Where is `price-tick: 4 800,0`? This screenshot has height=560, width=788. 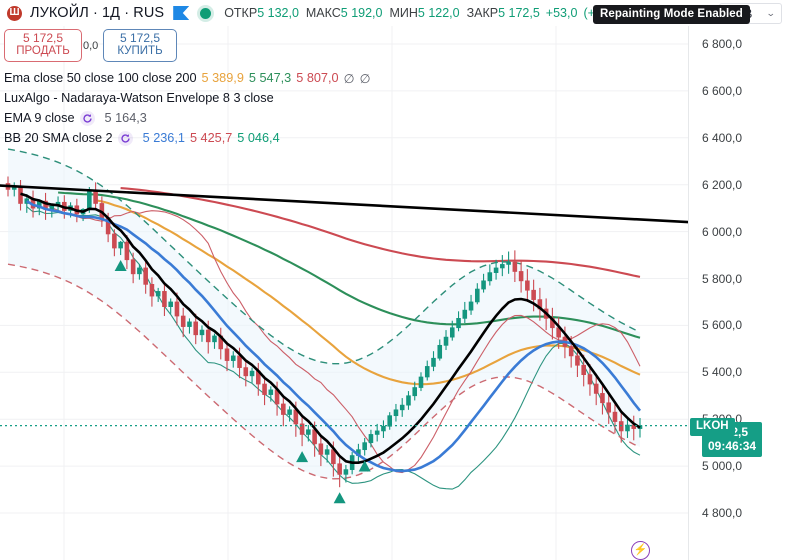 price-tick: 4 800,0 is located at coordinates (722, 513).